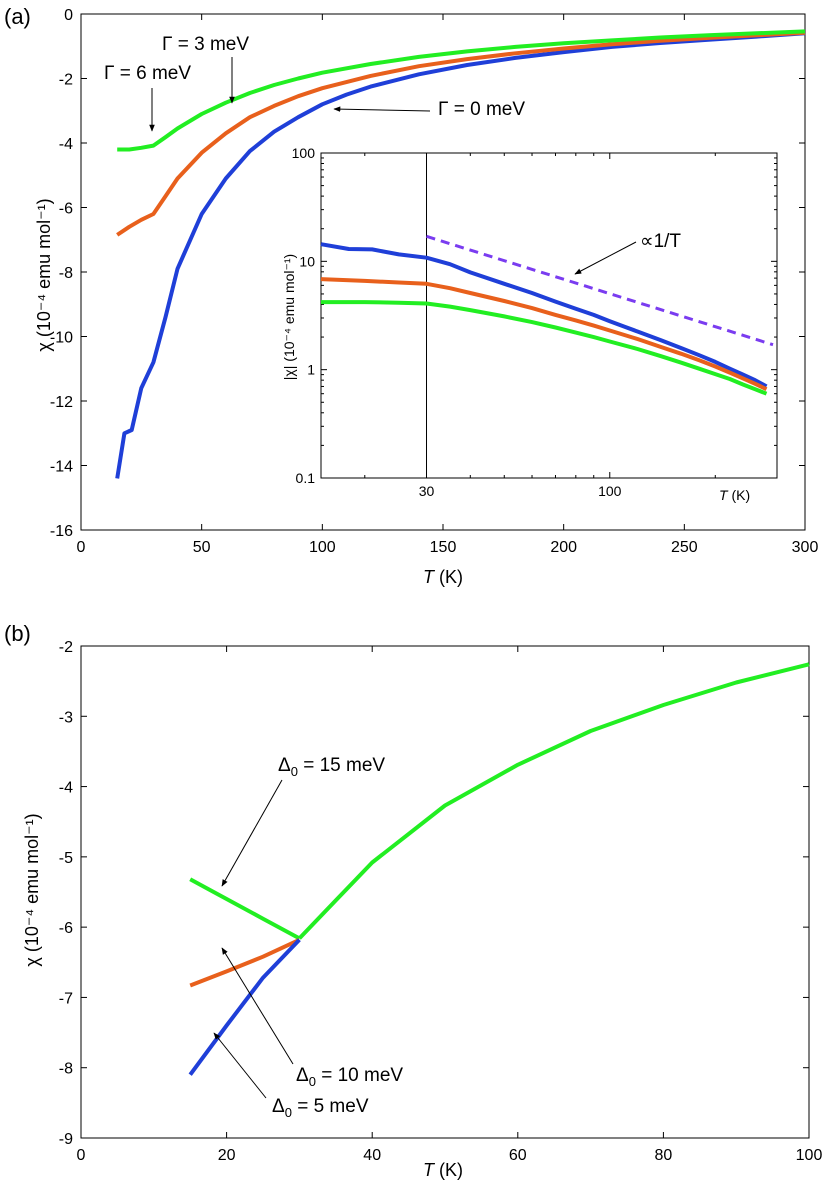 The height and width of the screenshot is (1187, 830). Describe the element at coordinates (443, 1170) in the screenshot. I see `panel-b-xlabel: T (K)` at that location.